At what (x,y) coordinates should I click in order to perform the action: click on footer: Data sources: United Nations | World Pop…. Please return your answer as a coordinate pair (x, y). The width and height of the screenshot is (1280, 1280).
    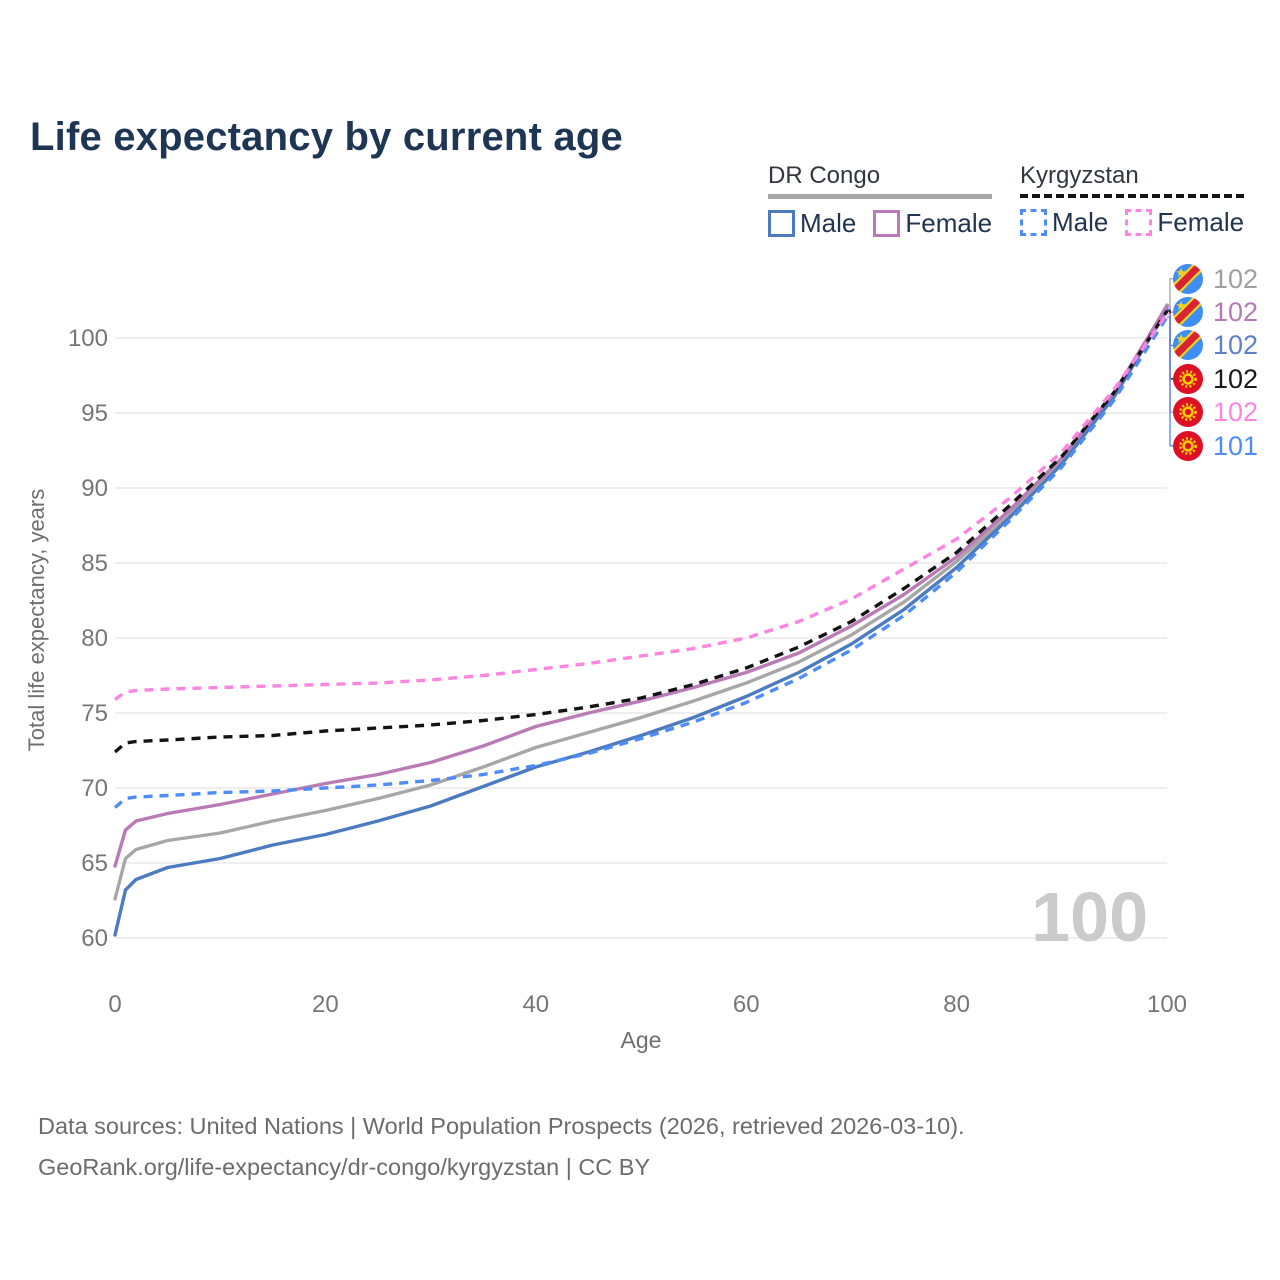
    Looking at the image, I should click on (501, 1147).